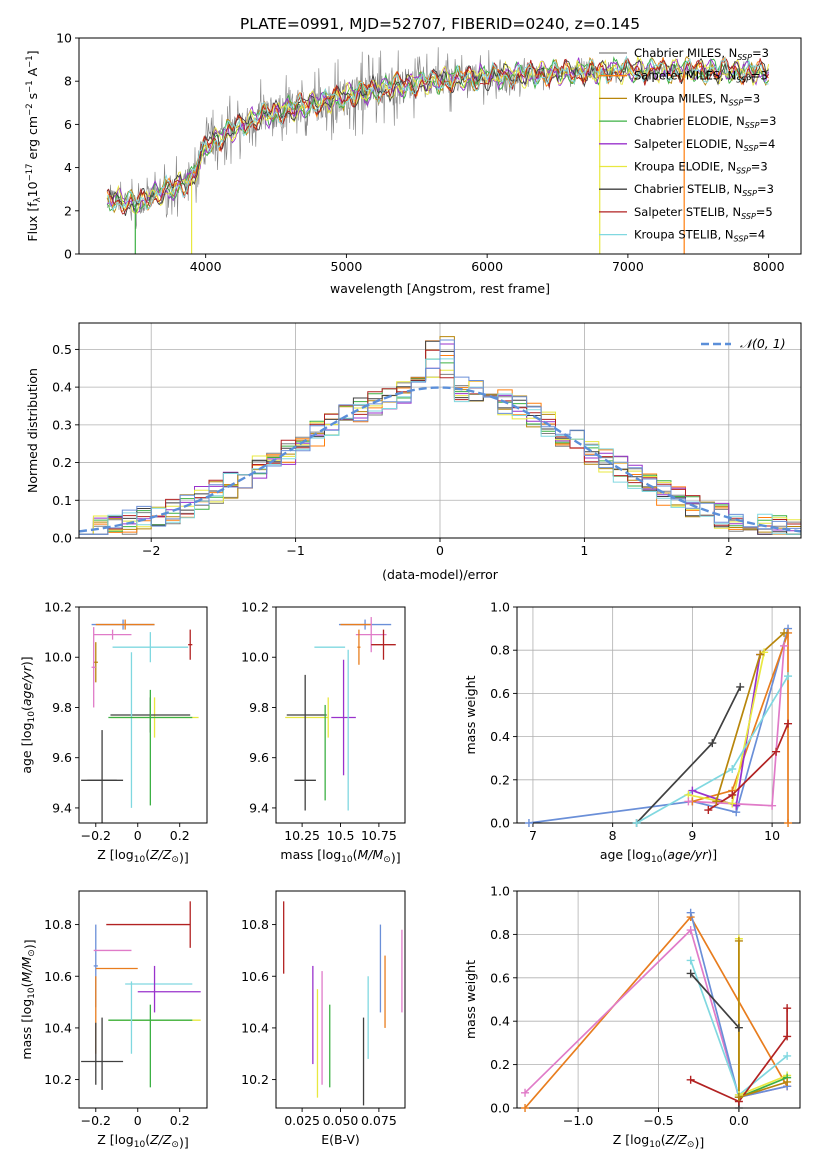 This screenshot has height=1170, width=819. What do you see at coordinates (578, 1120) in the screenshot?
I see `massweight-vs-Z-xtick-label-0: −1.0` at bounding box center [578, 1120].